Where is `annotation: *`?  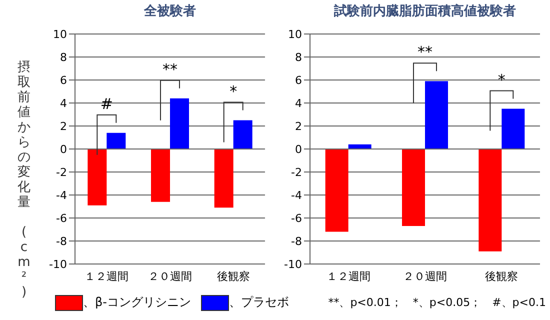
annotation: * is located at coordinates (234, 91).